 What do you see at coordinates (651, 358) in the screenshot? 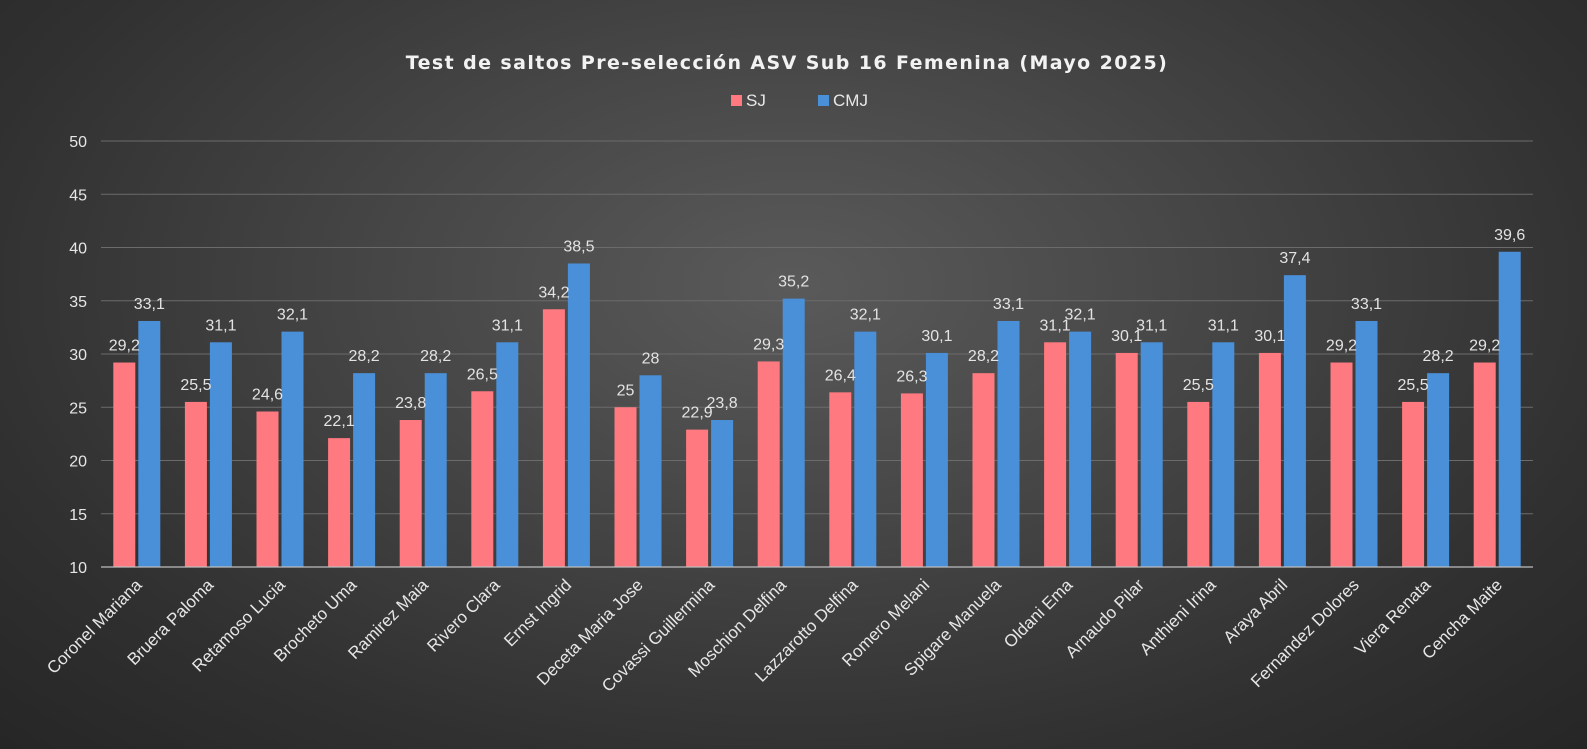
I see `data-label-cmj: 28` at bounding box center [651, 358].